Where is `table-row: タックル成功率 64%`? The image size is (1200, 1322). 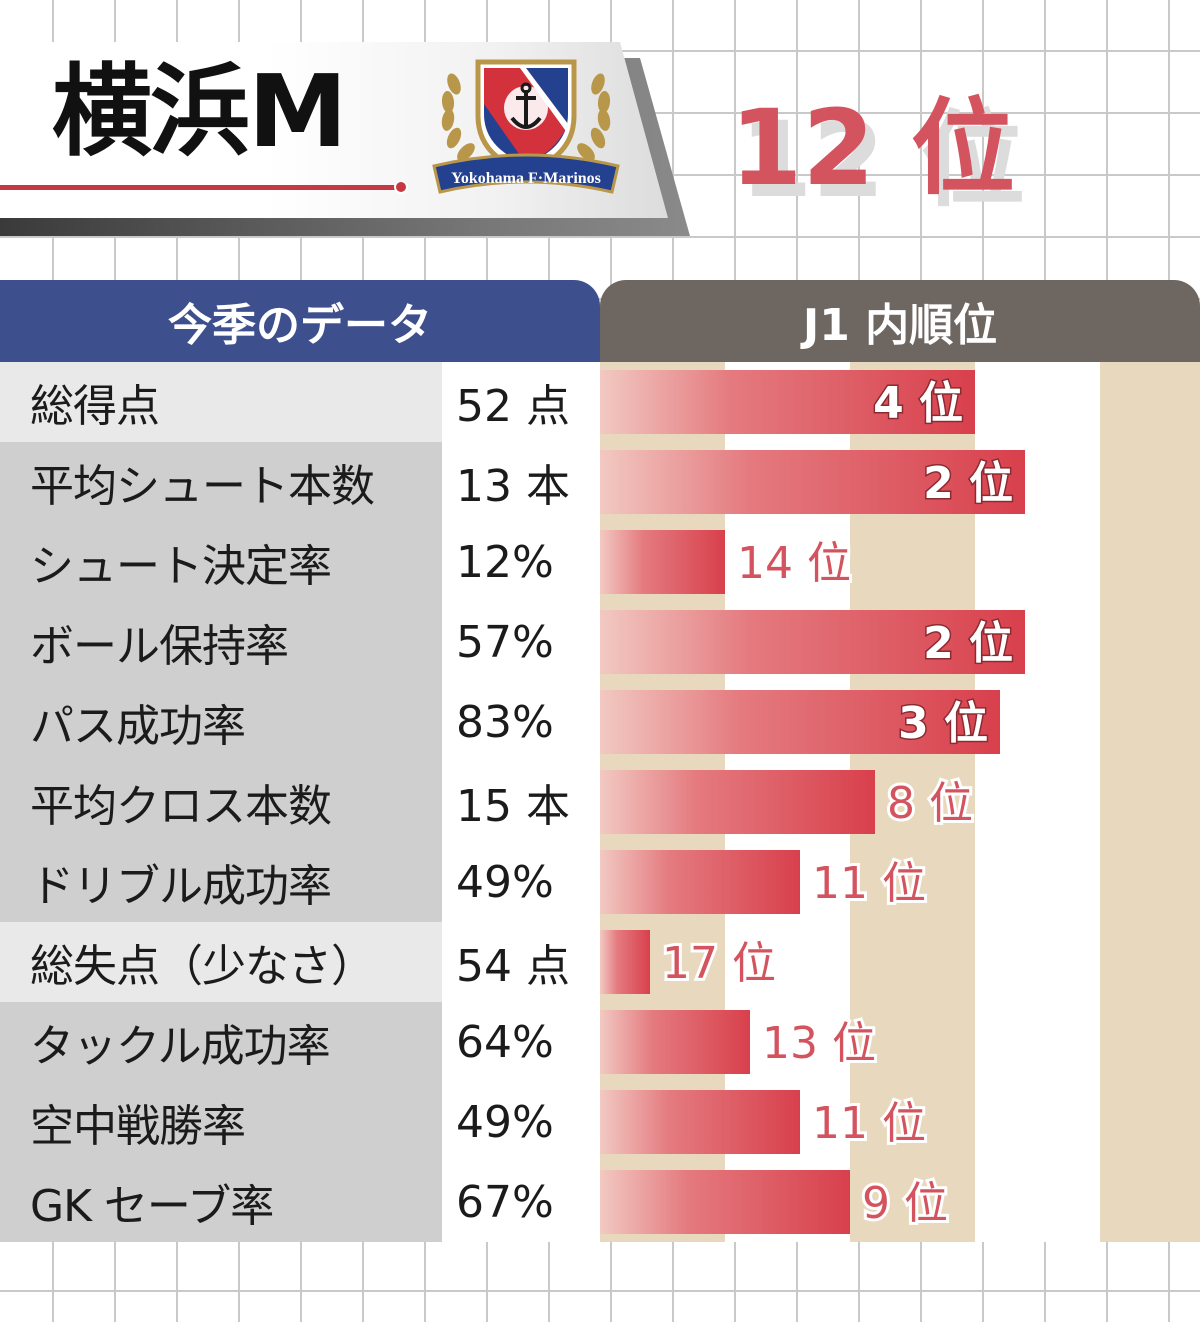
table-row: タックル成功率 64% is located at coordinates (300, 1042).